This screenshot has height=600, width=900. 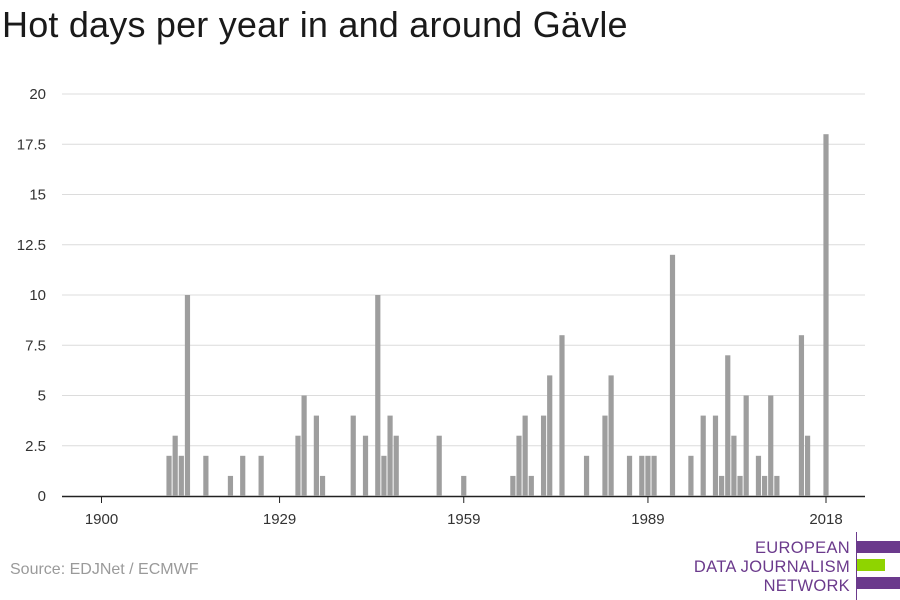 What do you see at coordinates (31, 245) in the screenshot?
I see `y-tick-label: 12.5` at bounding box center [31, 245].